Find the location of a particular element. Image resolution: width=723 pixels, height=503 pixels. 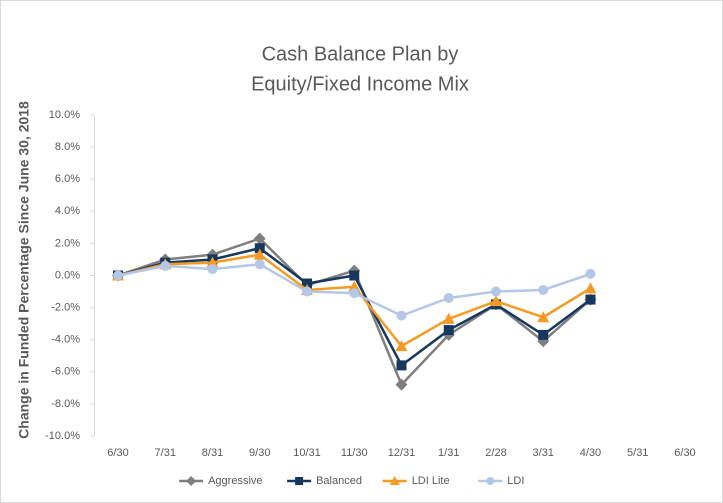

legend-label: Balanced is located at coordinates (339, 481).